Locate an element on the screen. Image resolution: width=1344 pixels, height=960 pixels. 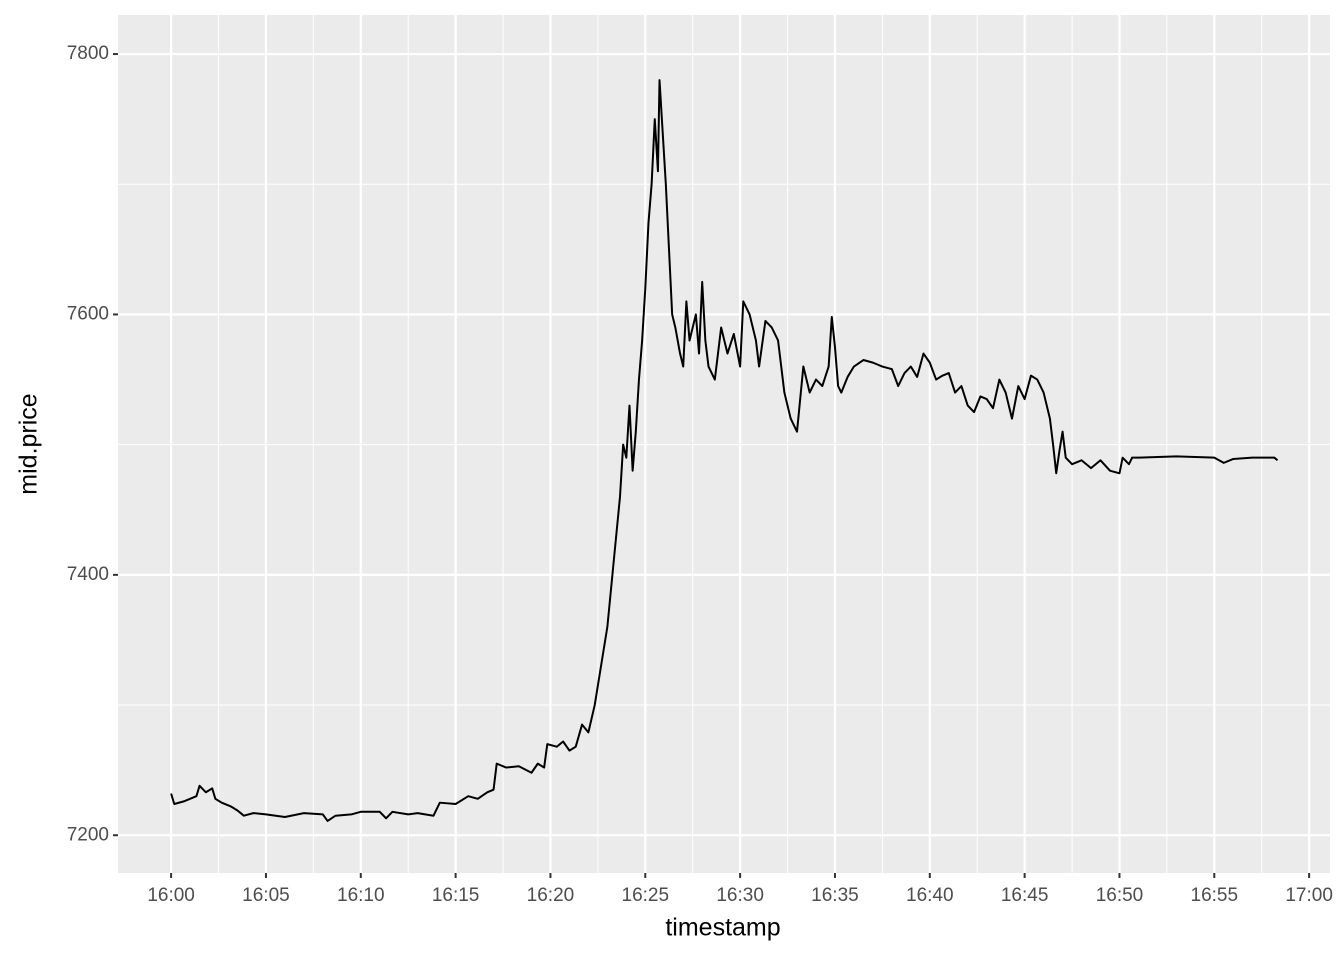
y-tick-label: 7600 is located at coordinates (88, 313).